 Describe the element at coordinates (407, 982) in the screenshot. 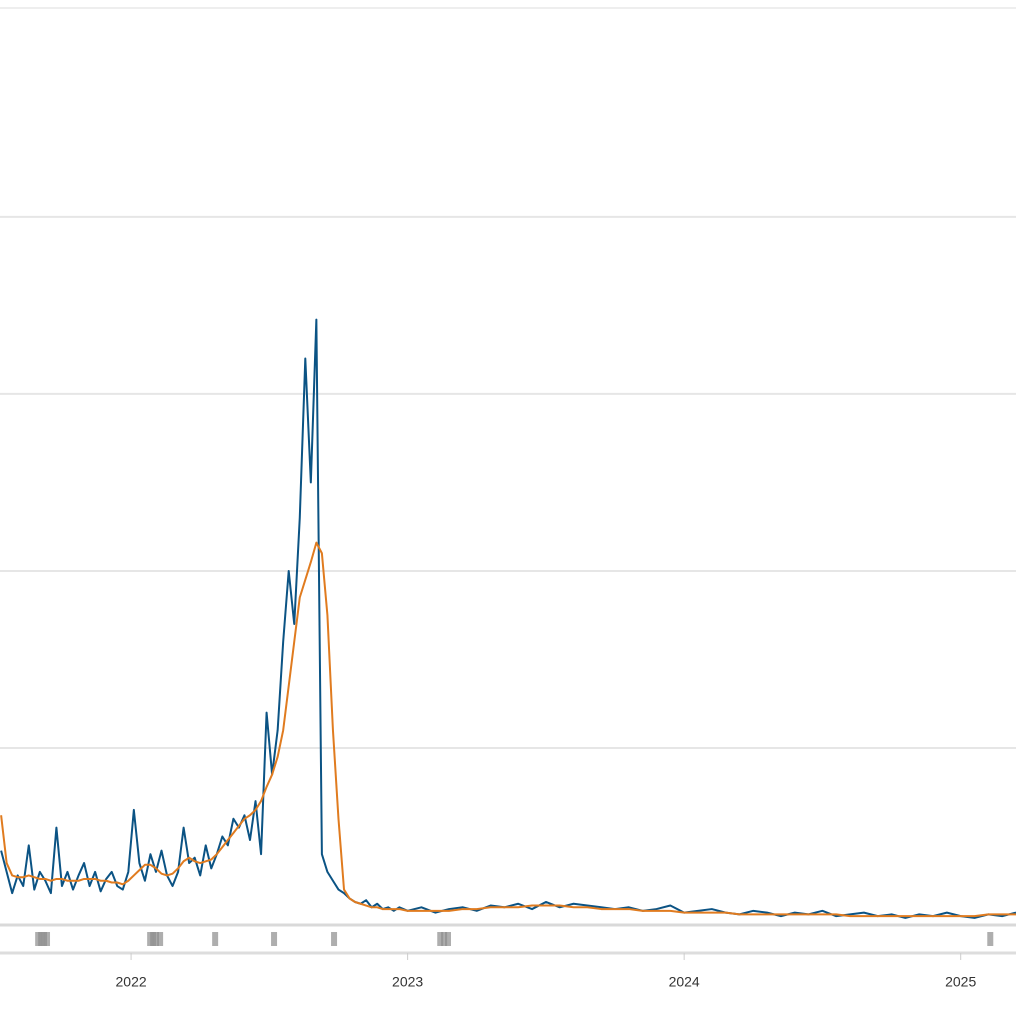

I see `x-tick-label: 2023` at that location.